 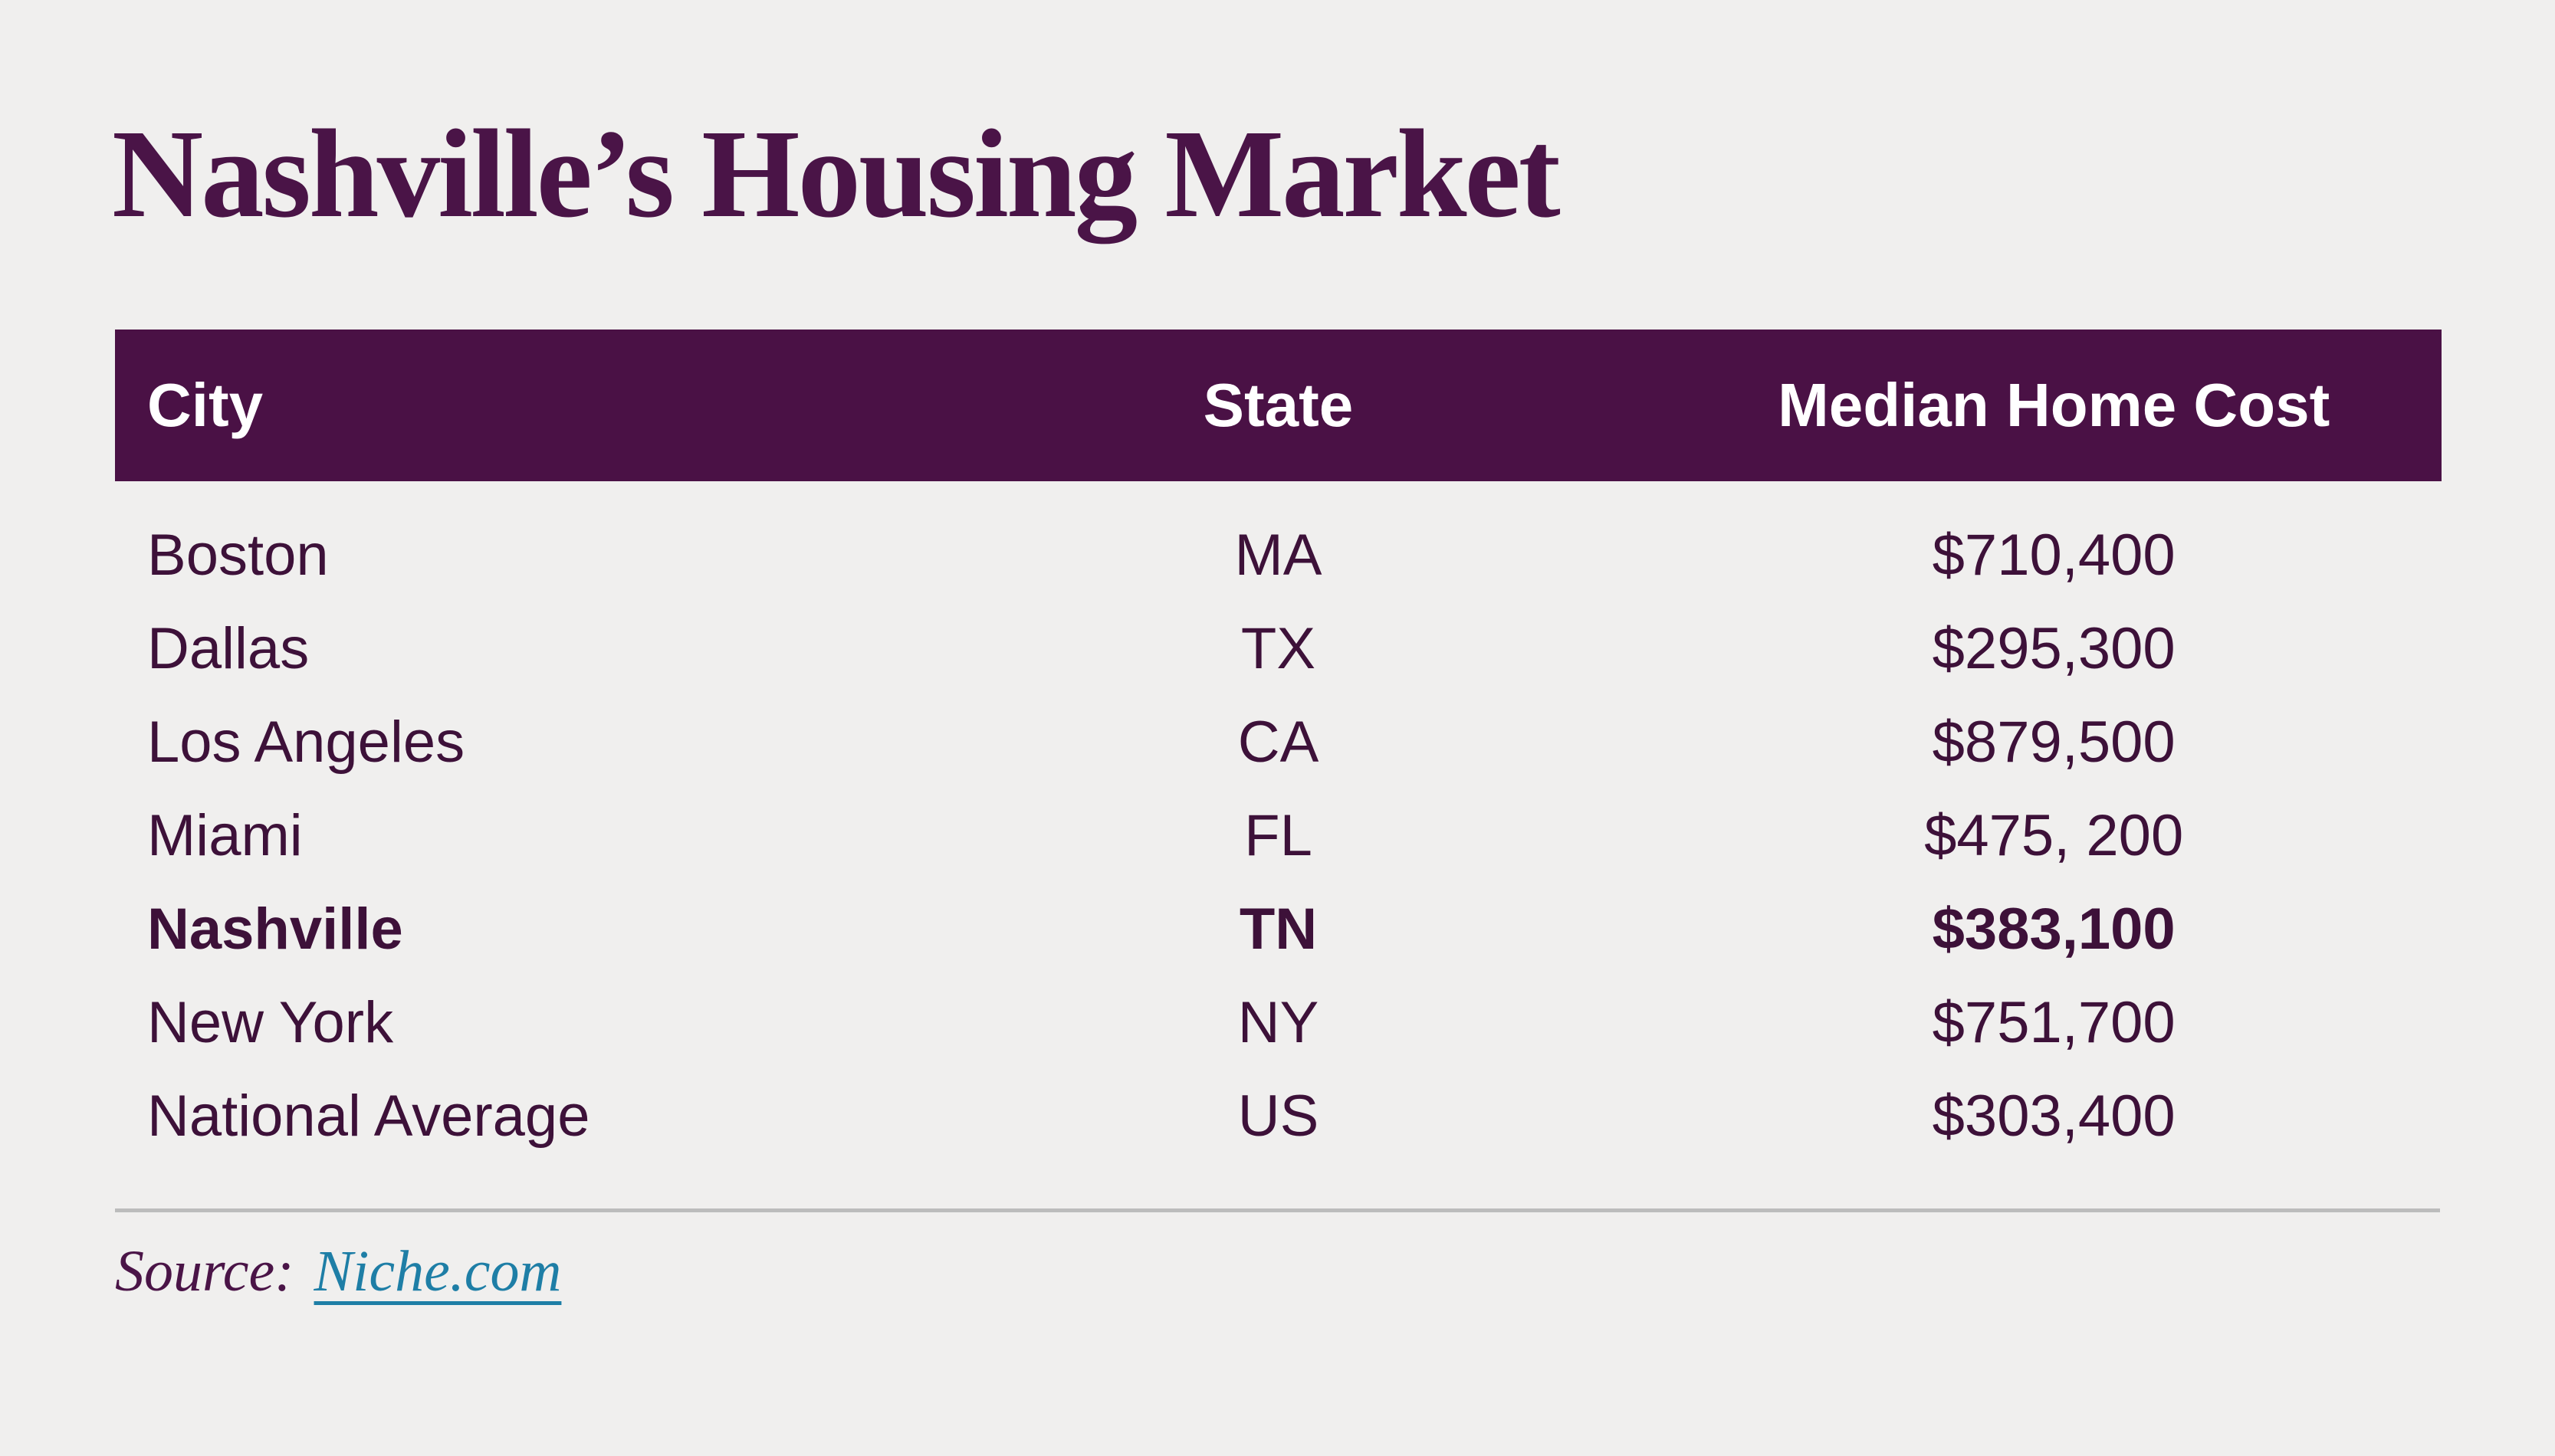 I want to click on cell-state: MA, so click(x=1278, y=555).